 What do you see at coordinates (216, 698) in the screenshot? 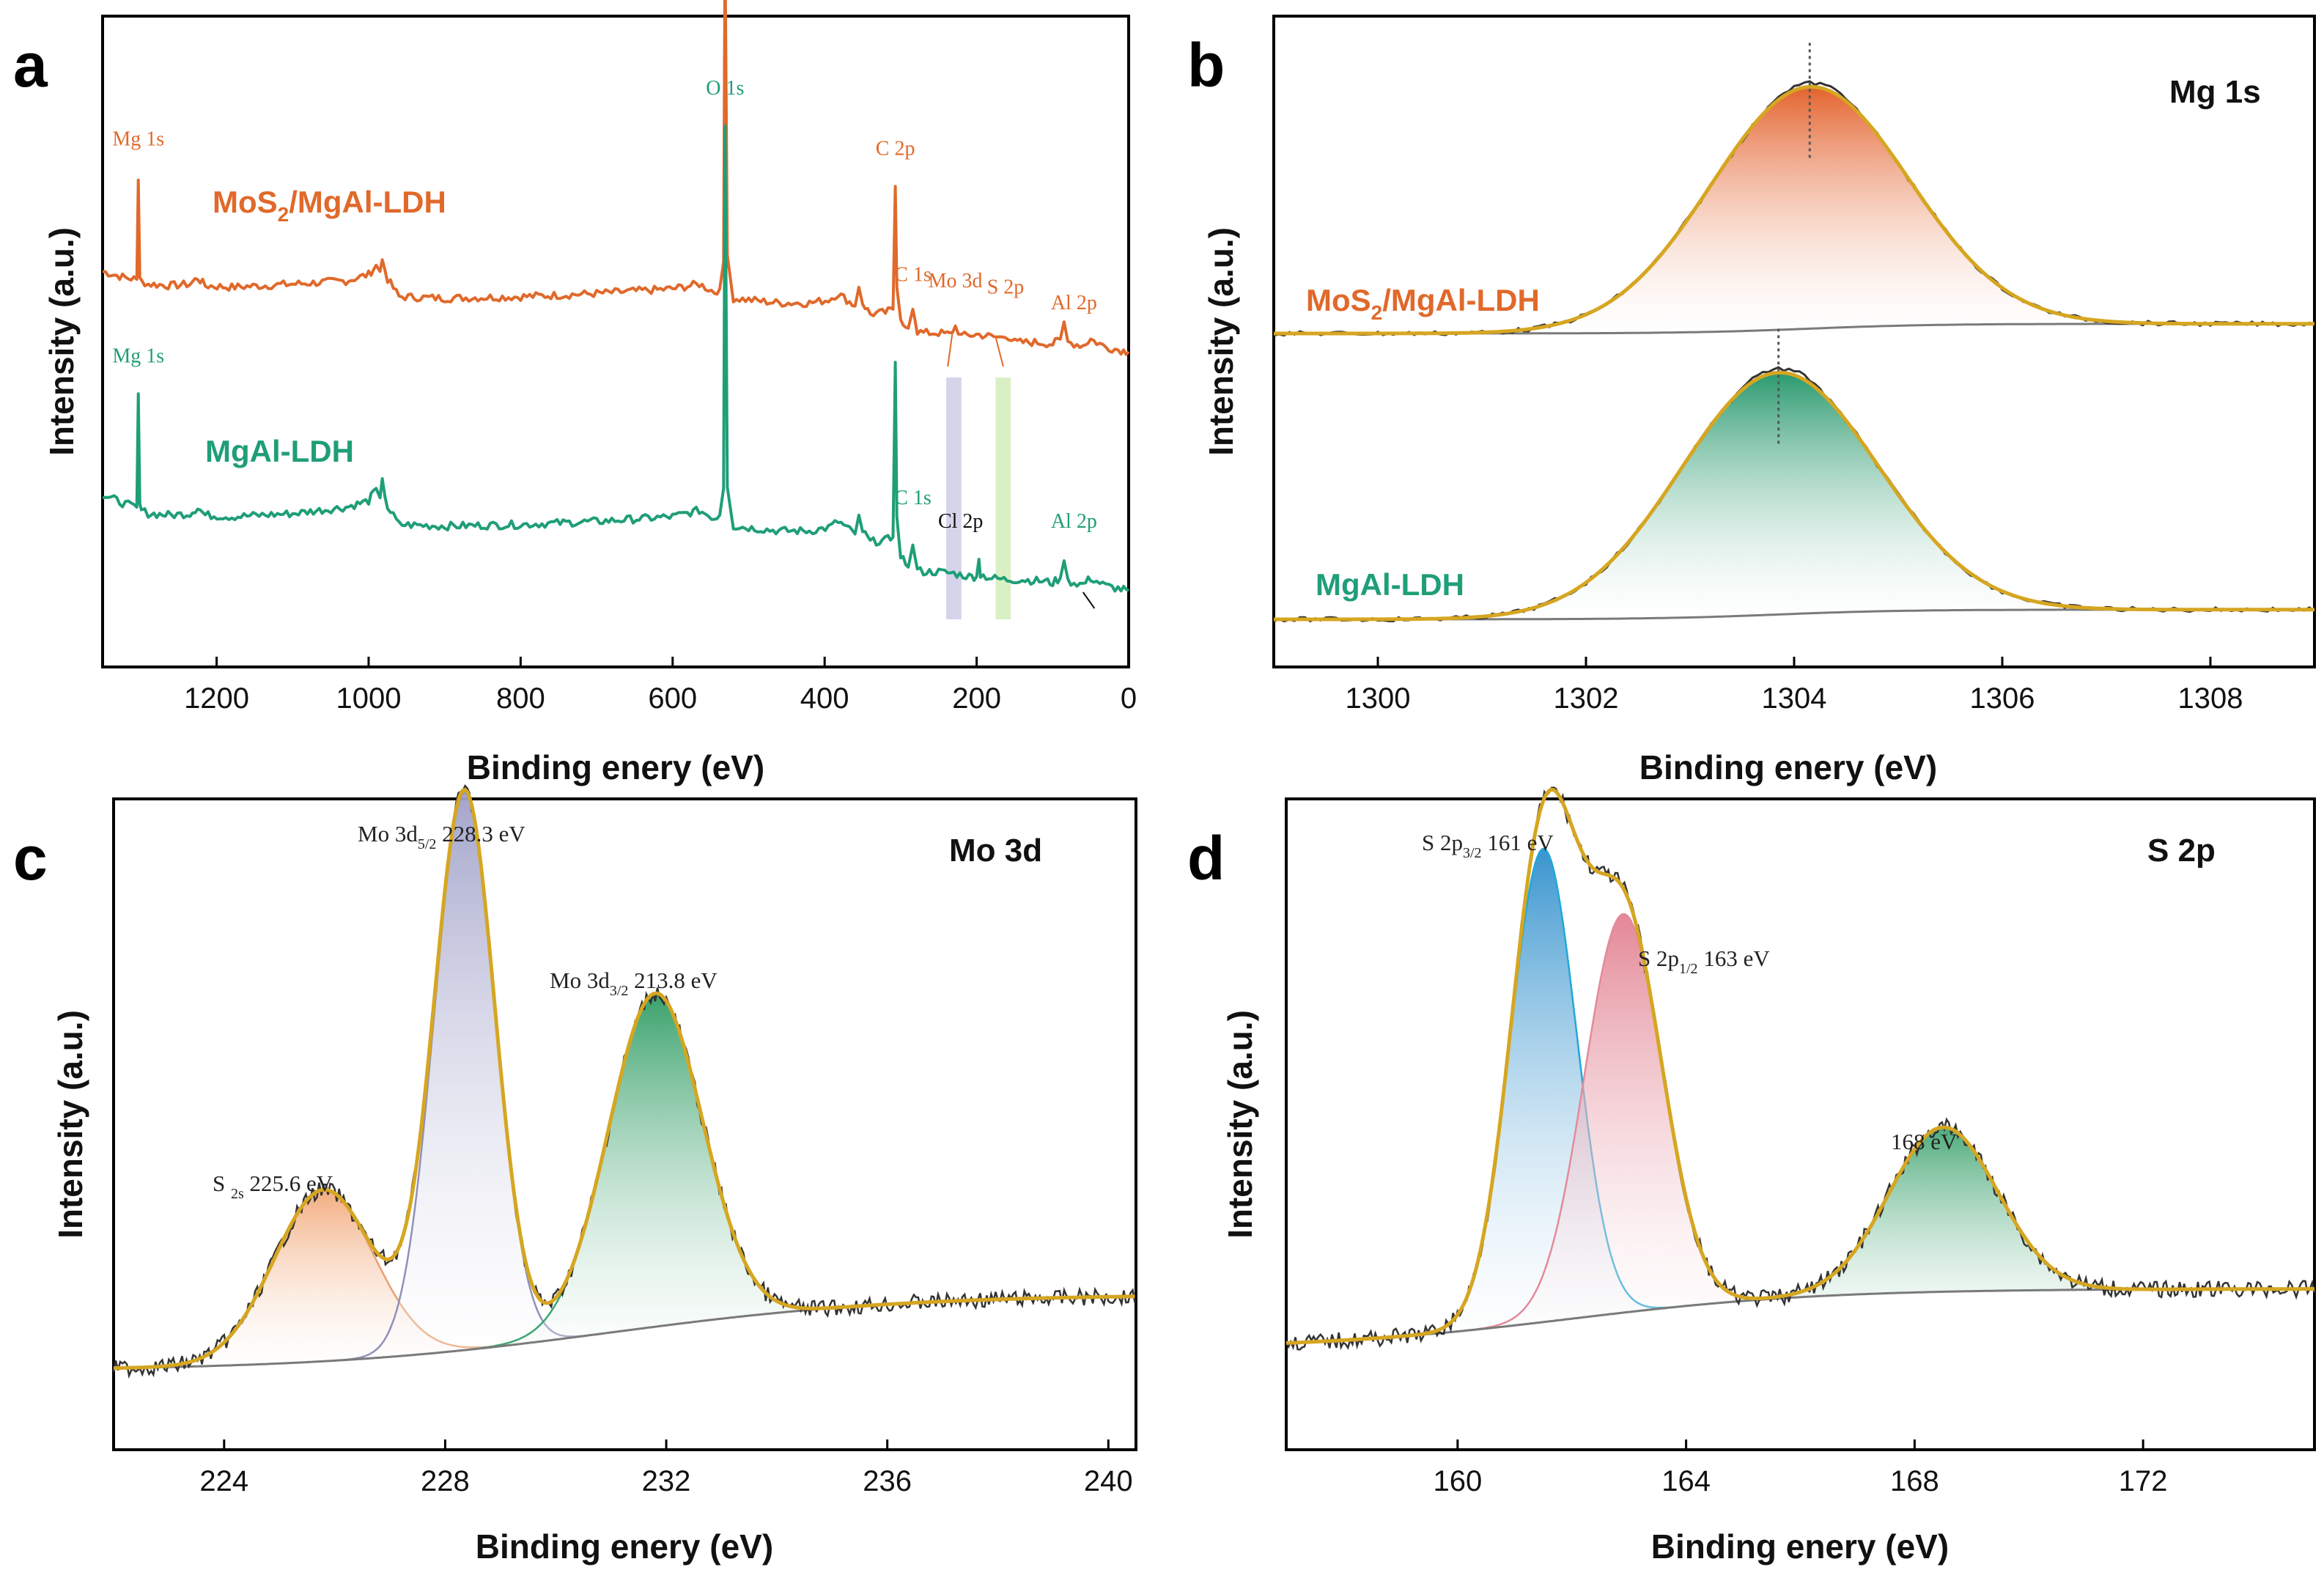
I see `a-tick-label: 1200` at bounding box center [216, 698].